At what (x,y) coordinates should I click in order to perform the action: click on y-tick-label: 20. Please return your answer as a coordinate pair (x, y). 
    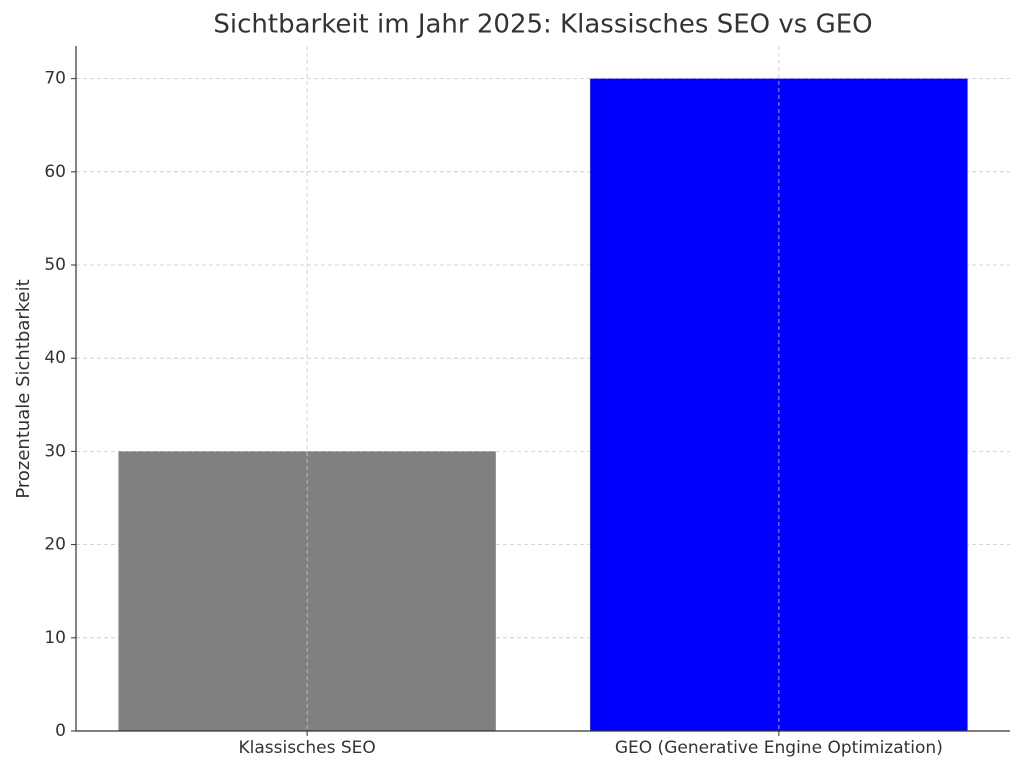
    Looking at the image, I should click on (55, 545).